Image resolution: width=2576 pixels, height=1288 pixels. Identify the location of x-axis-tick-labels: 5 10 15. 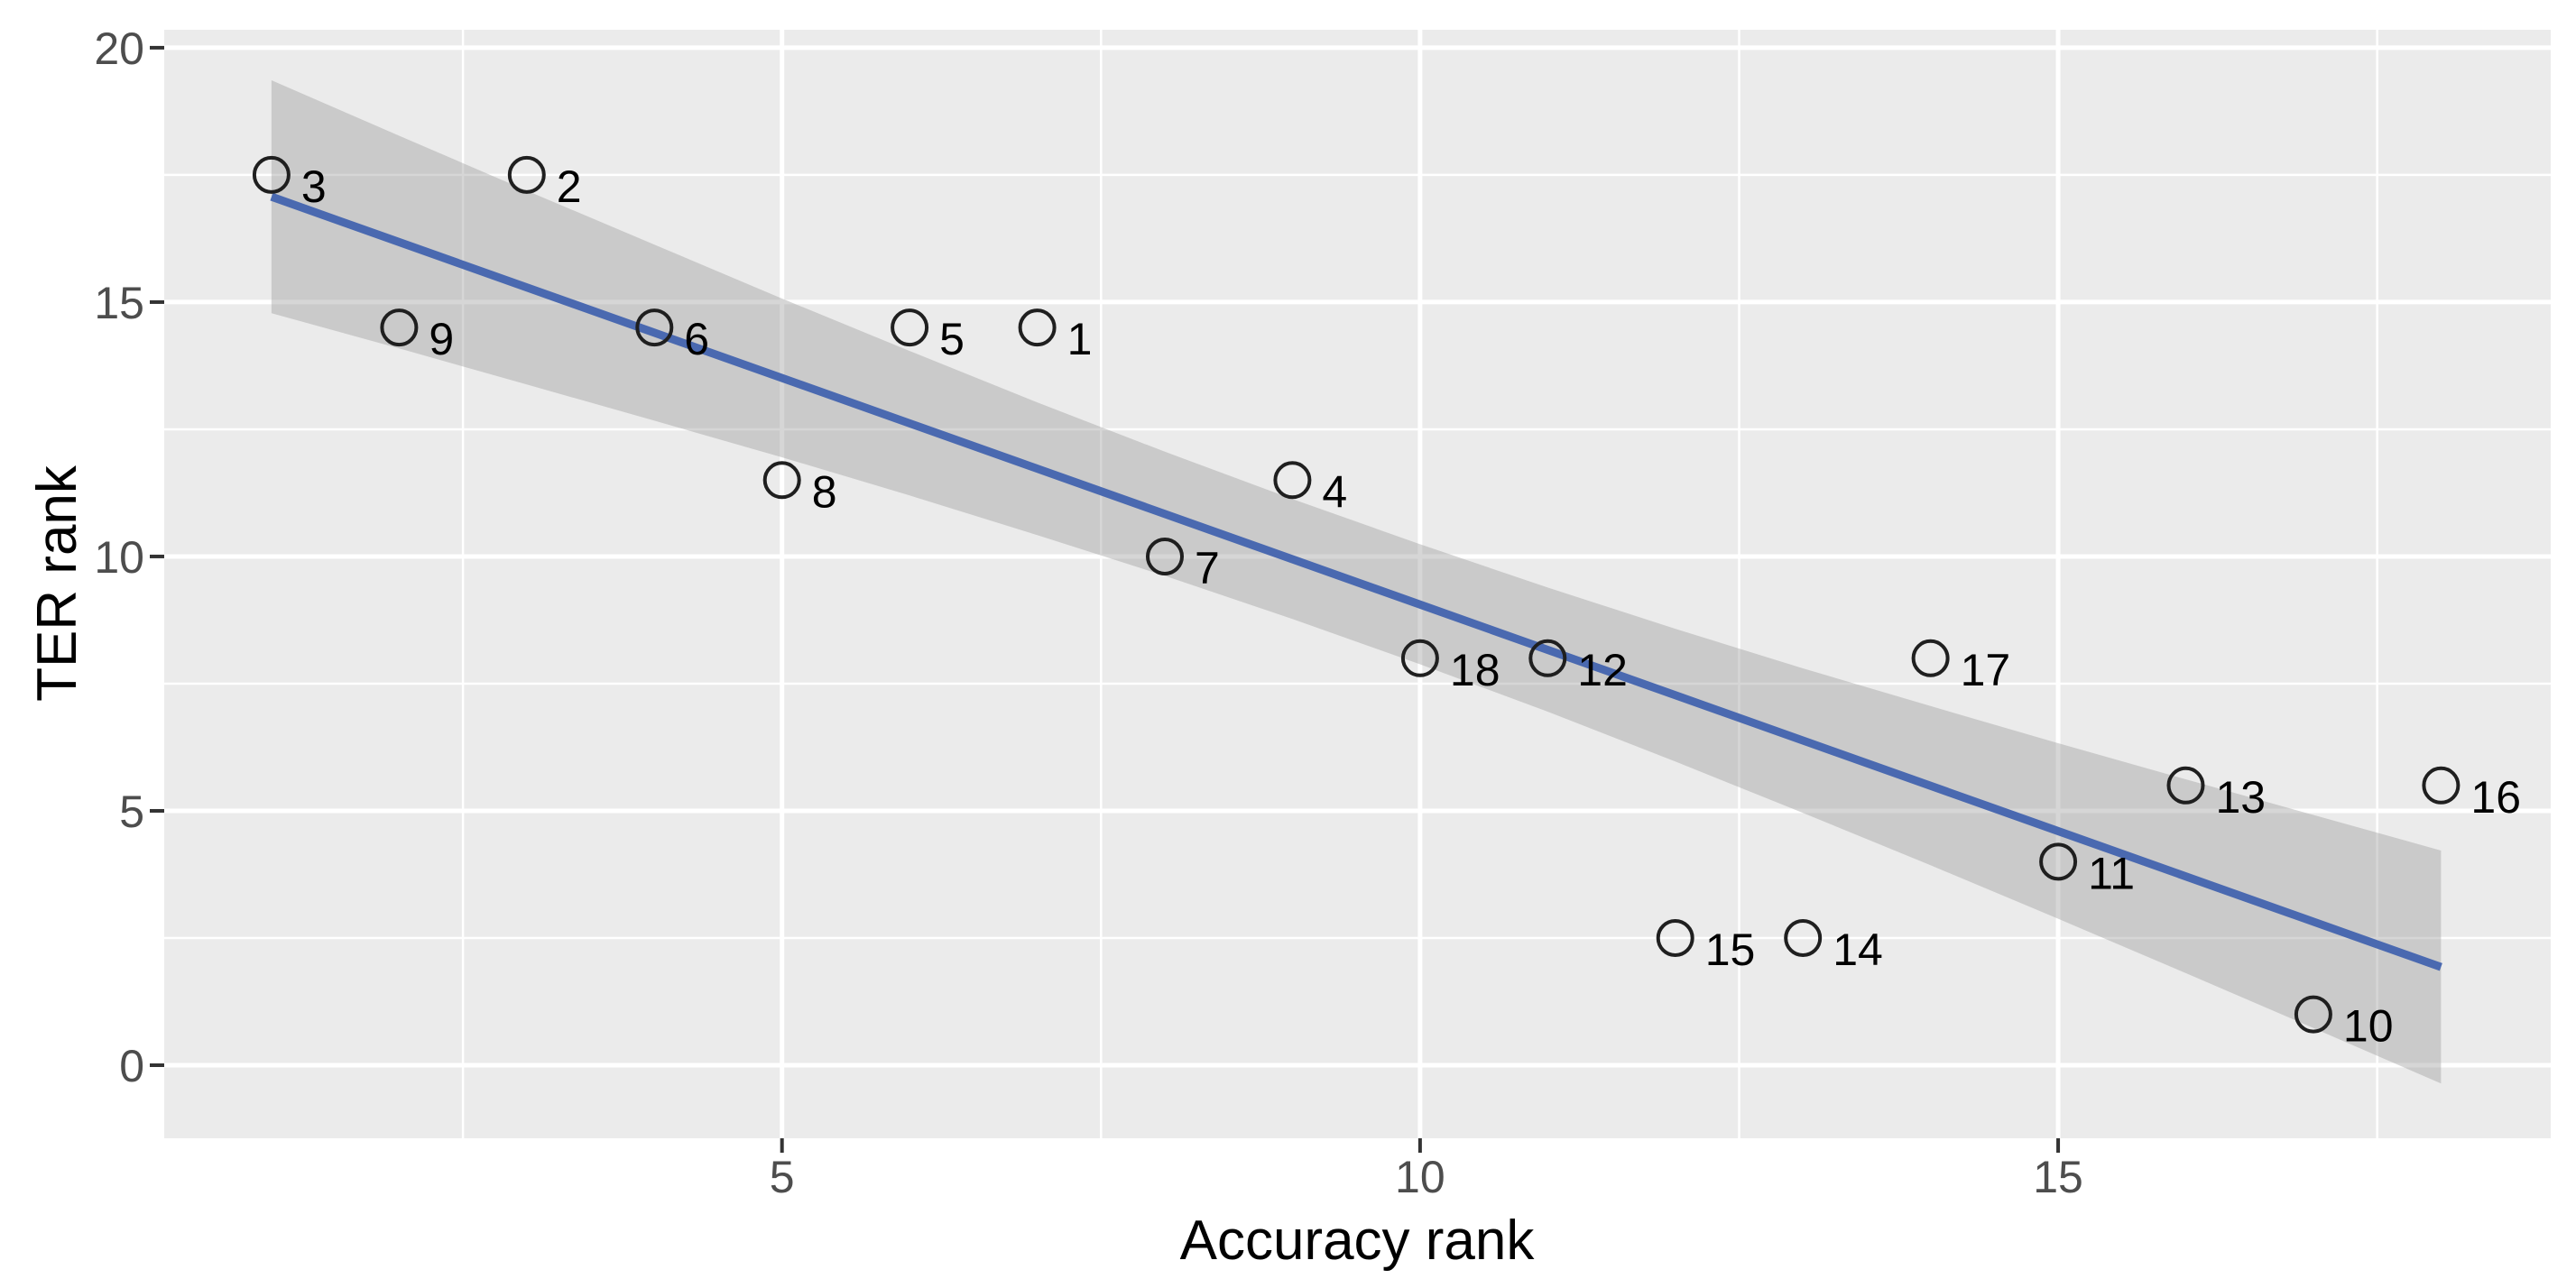
(1426, 1177).